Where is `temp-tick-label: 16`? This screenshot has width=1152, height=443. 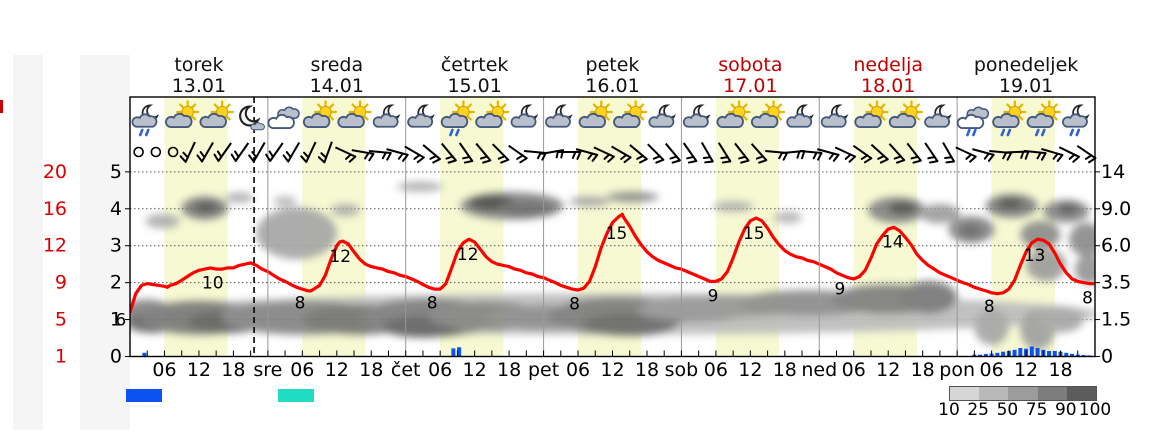 temp-tick-label: 16 is located at coordinates (55, 209).